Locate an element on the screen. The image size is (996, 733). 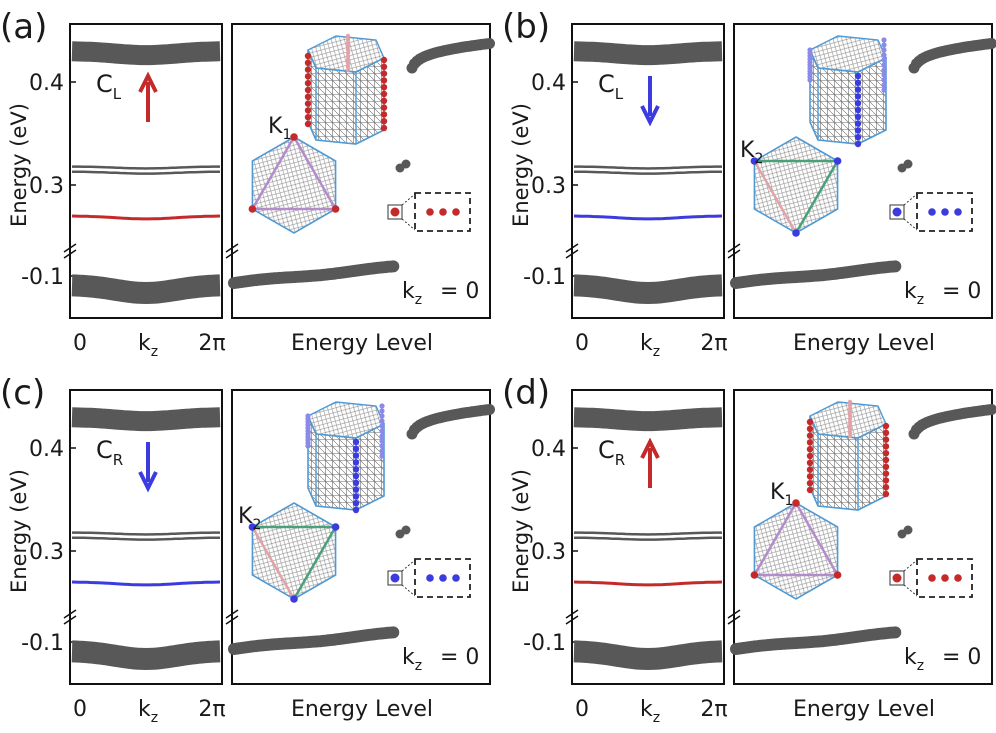
band-axes-frame is located at coordinates (648, 537).